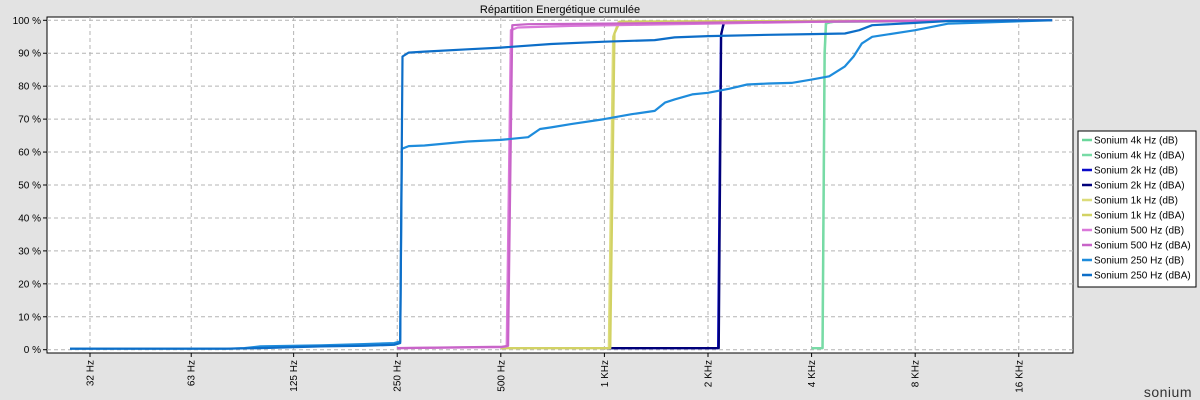 The height and width of the screenshot is (400, 1200). What do you see at coordinates (27, 21) in the screenshot?
I see `y-tick-label: 100 %` at bounding box center [27, 21].